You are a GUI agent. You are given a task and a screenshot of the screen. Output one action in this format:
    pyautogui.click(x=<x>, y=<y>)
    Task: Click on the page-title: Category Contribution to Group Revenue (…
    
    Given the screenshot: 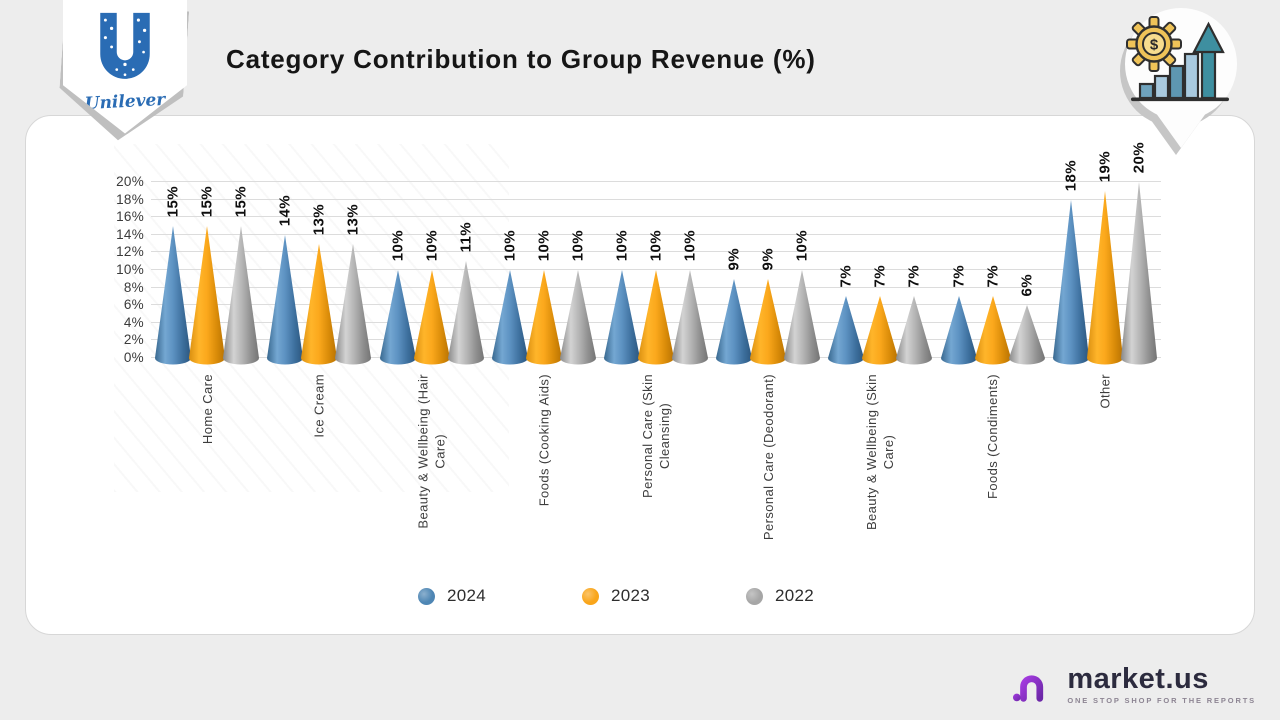 What is the action you would take?
    pyautogui.click(x=521, y=59)
    